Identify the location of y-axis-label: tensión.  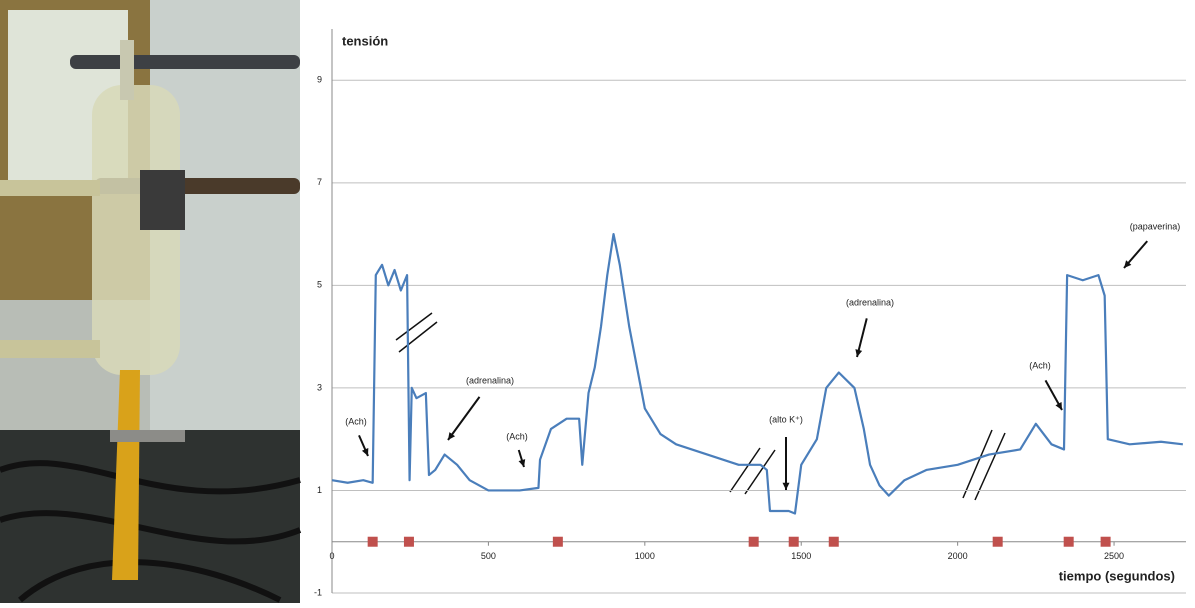
(365, 40).